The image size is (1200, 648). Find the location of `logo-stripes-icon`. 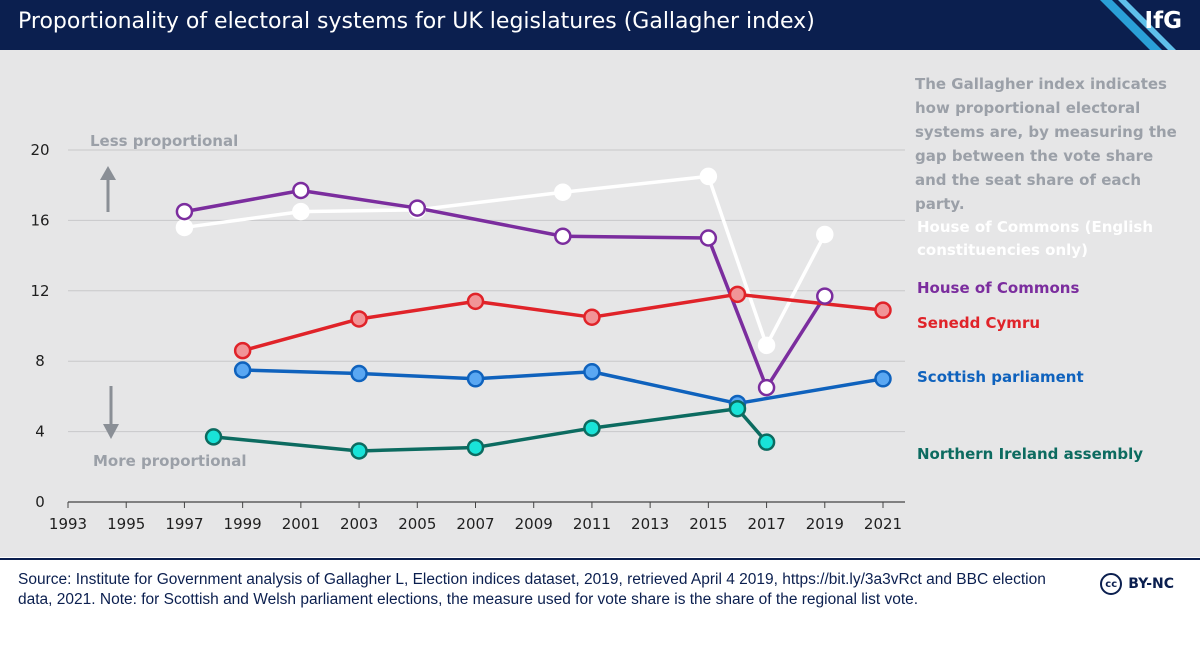

logo-stripes-icon is located at coordinates (1138, 25).